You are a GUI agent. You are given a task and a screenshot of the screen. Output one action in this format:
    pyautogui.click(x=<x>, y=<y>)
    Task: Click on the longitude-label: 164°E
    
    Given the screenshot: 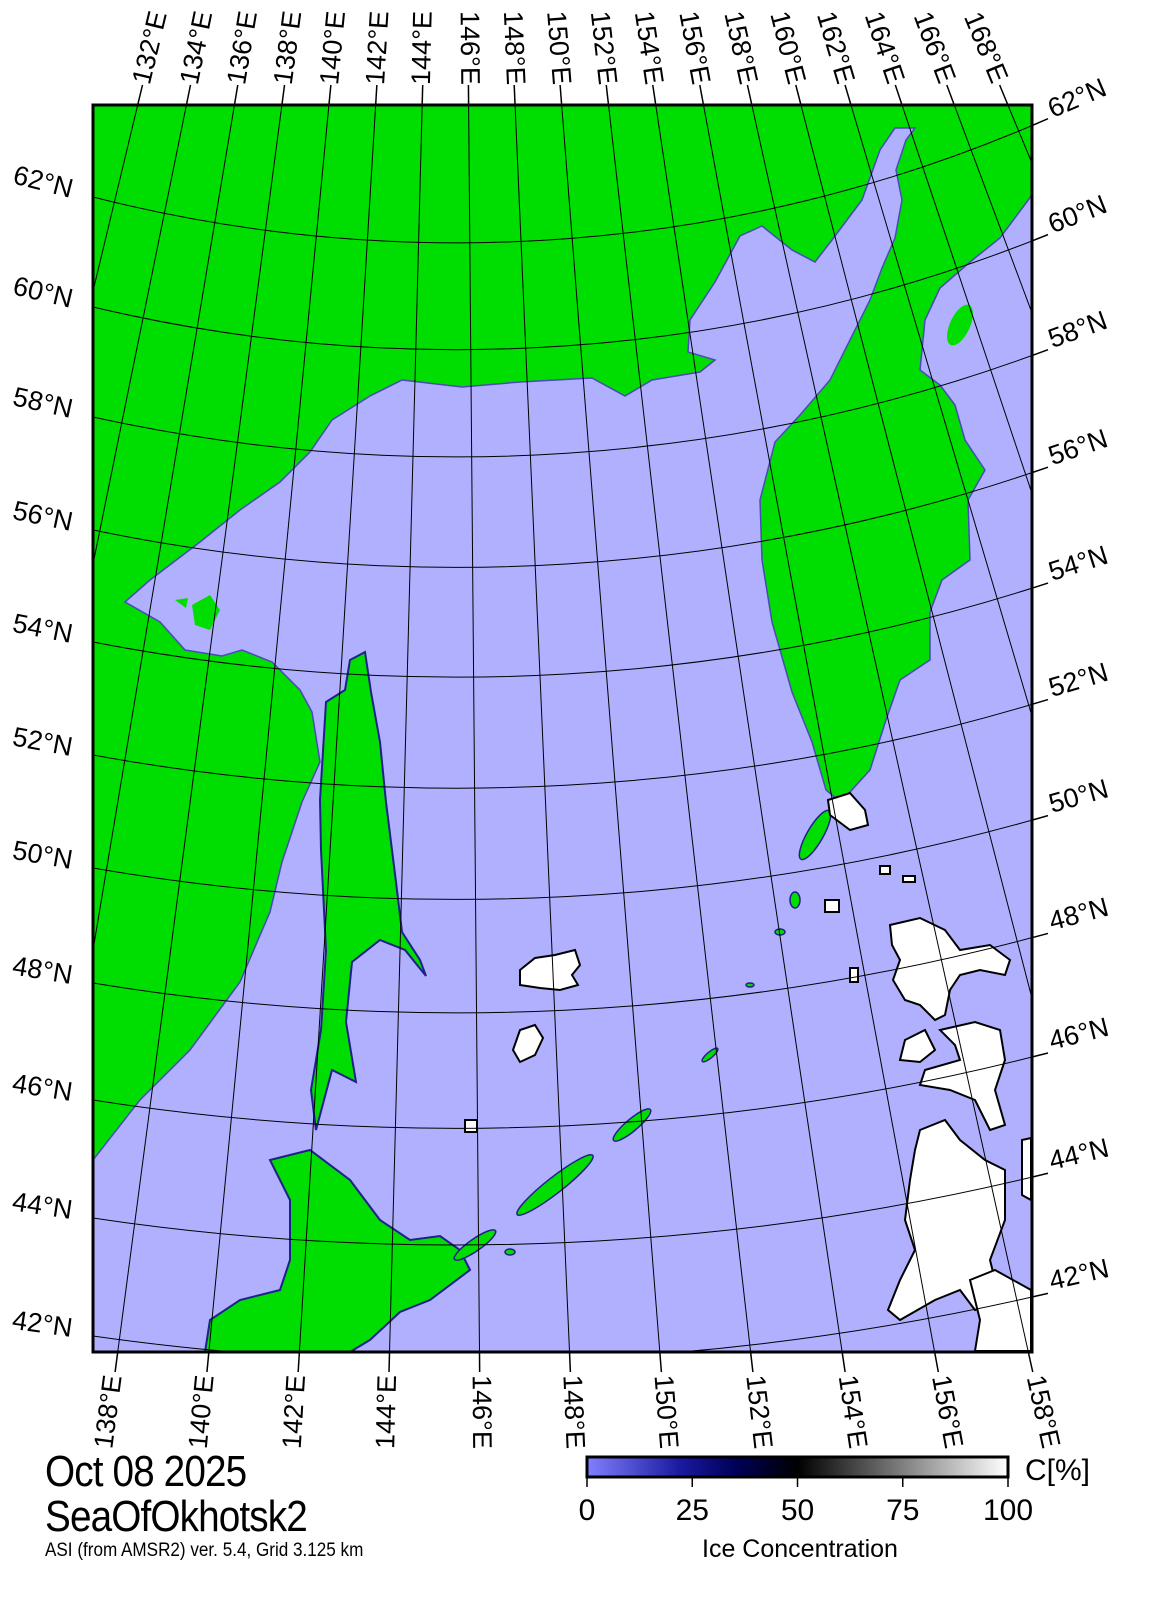 What is the action you would take?
    pyautogui.click(x=885, y=48)
    